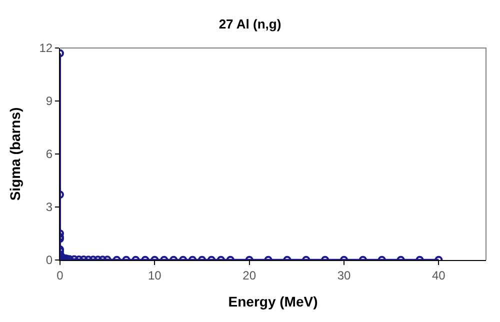 The height and width of the screenshot is (322, 500). I want to click on x-tick-label: 20, so click(249, 275).